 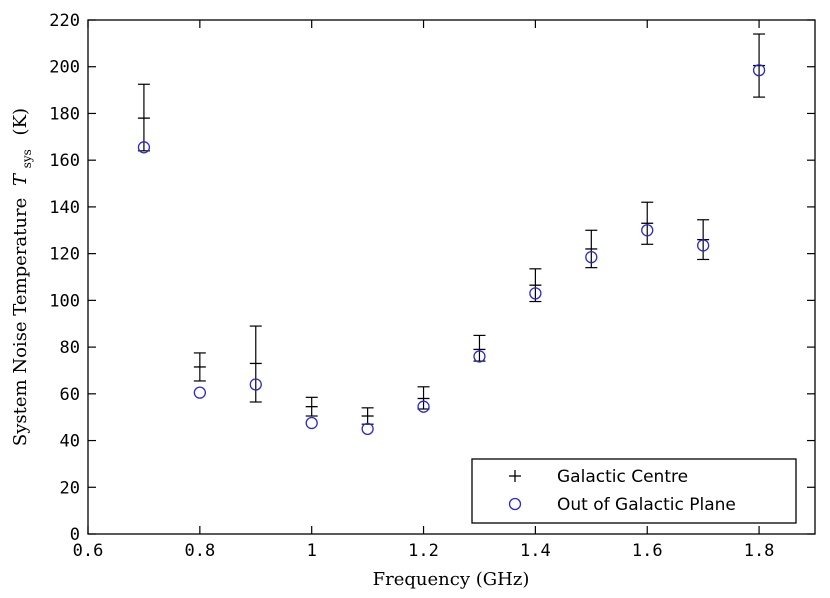 What do you see at coordinates (20, 179) in the screenshot?
I see `y-axis-label-symbol: T` at bounding box center [20, 179].